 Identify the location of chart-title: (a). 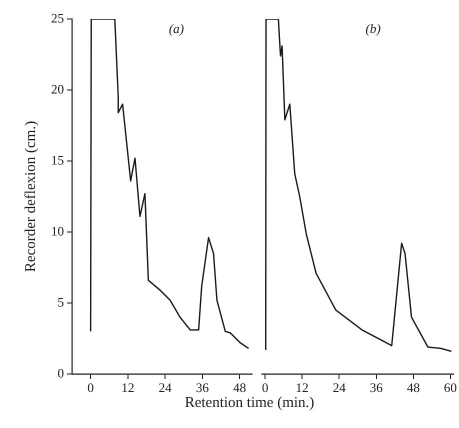
(176, 28).